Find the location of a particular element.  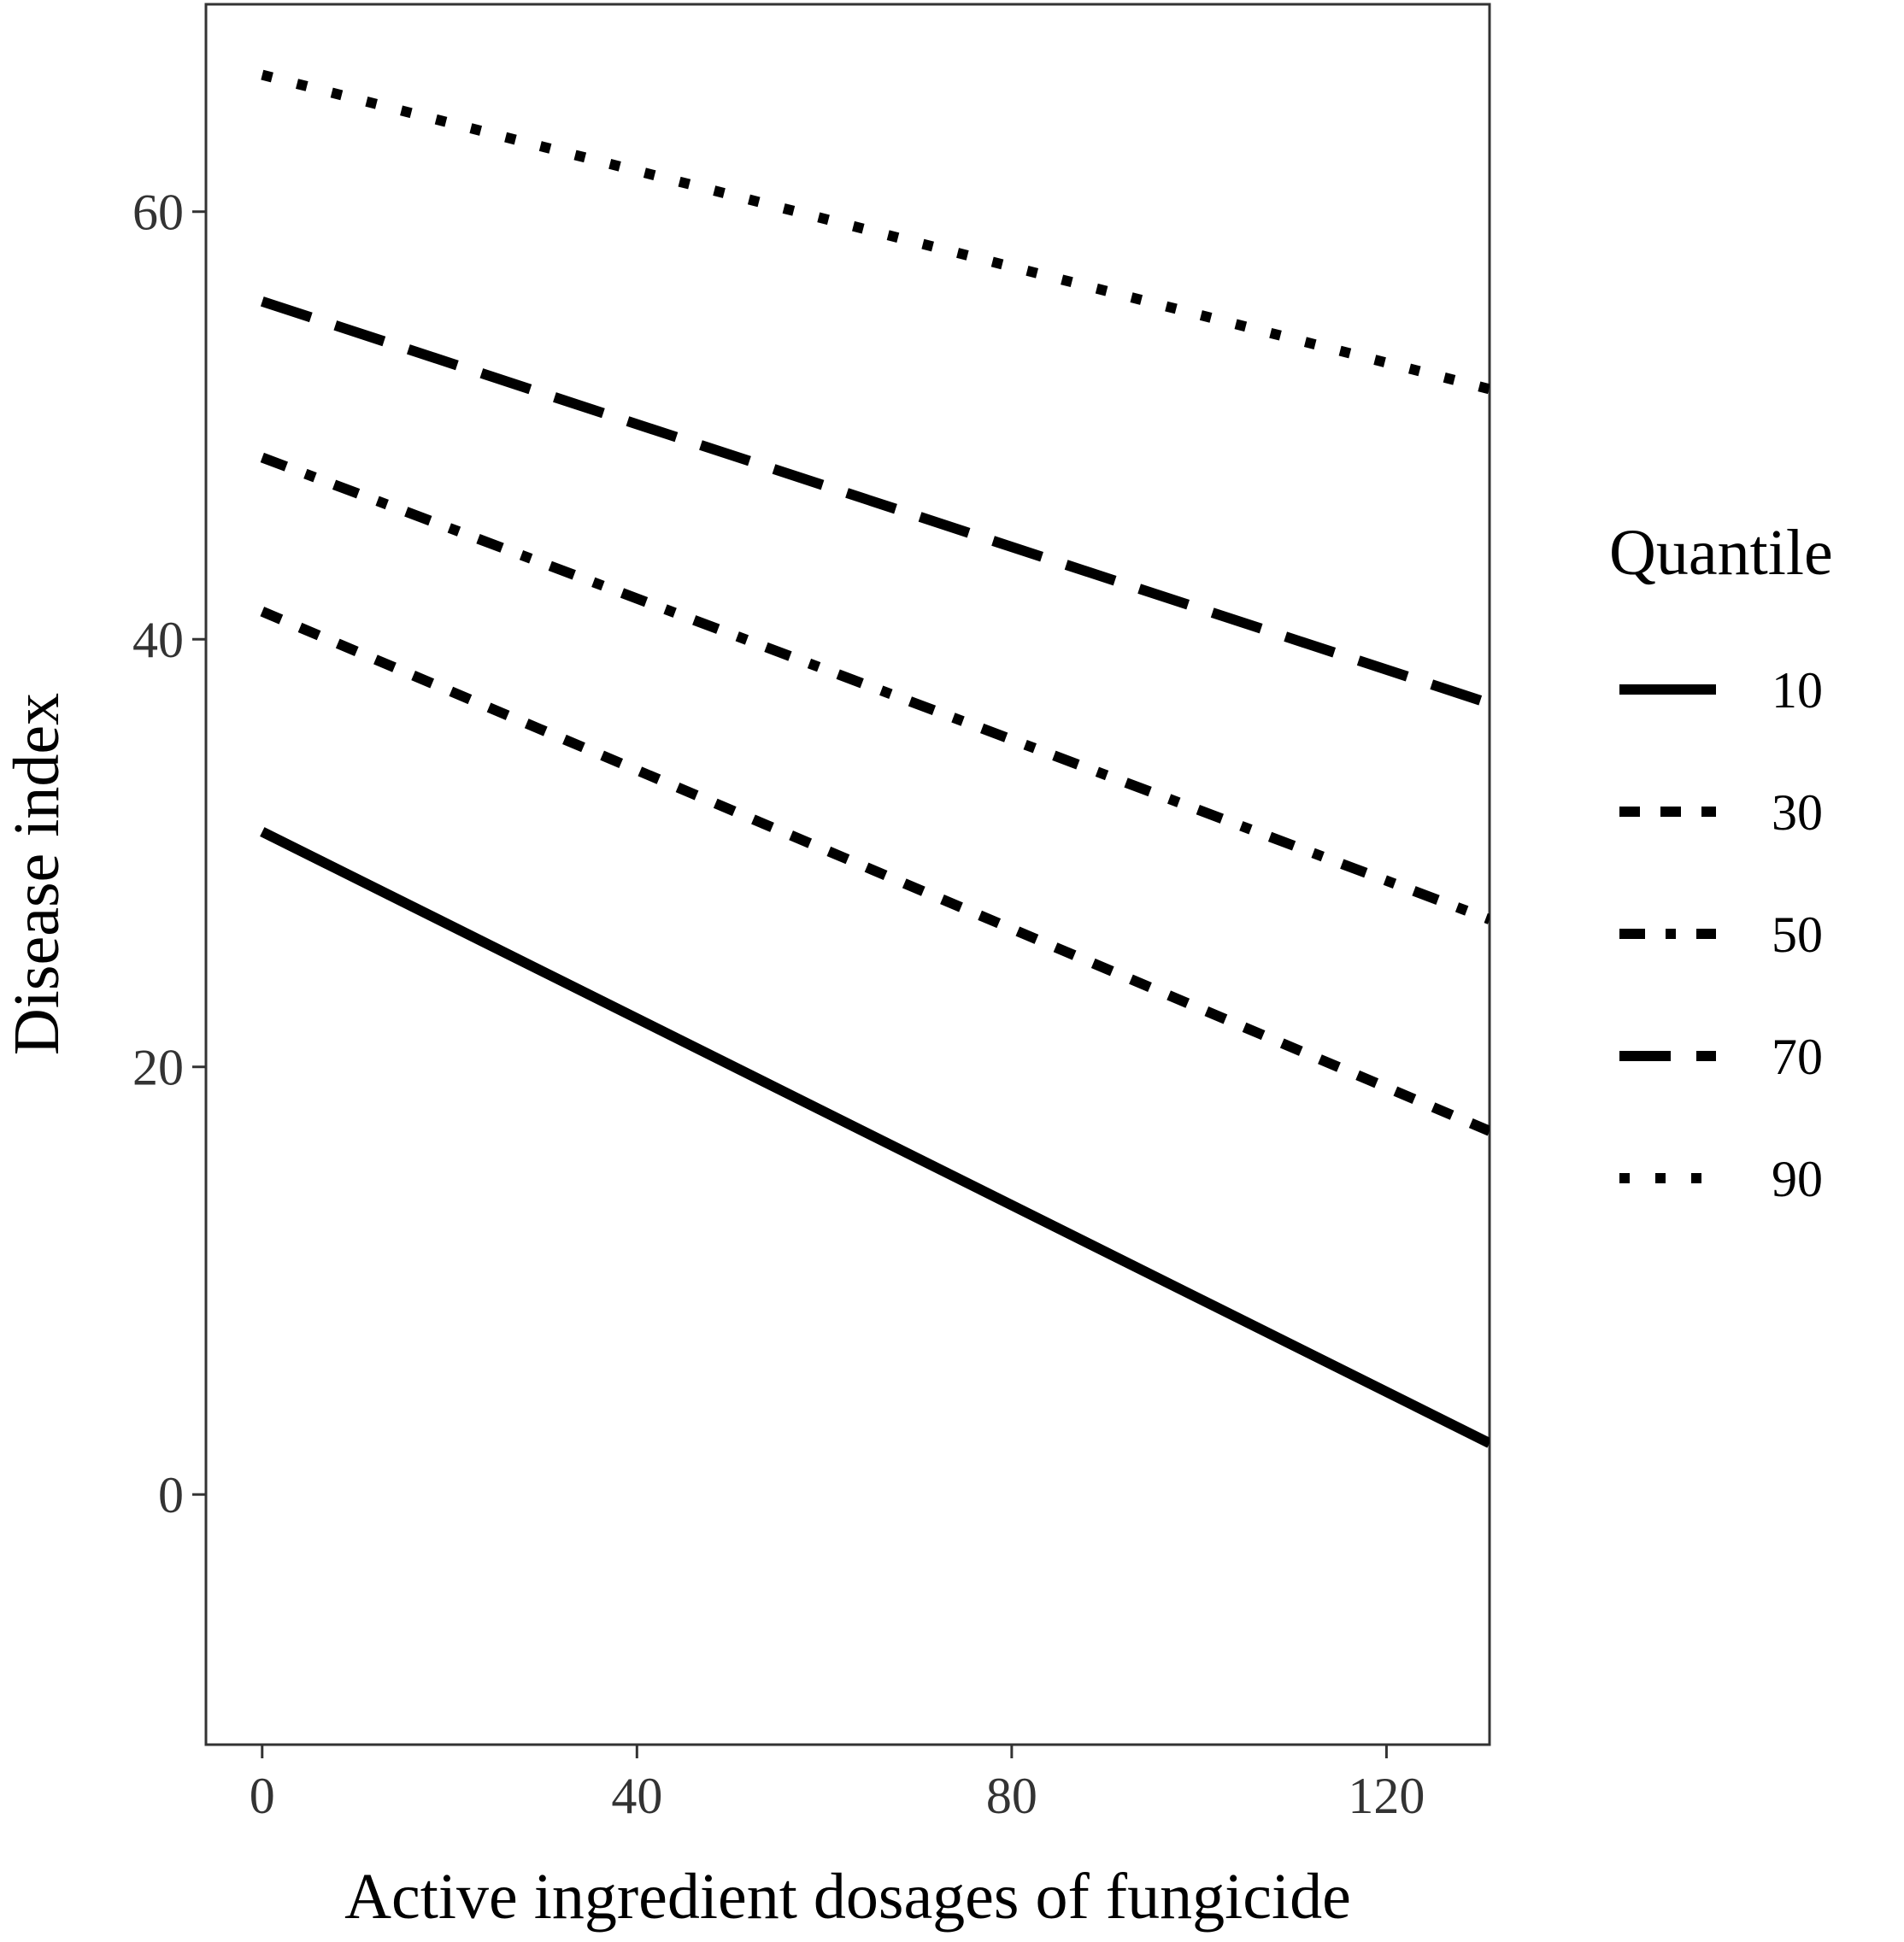

x-tick-label: 40 is located at coordinates (637, 1796).